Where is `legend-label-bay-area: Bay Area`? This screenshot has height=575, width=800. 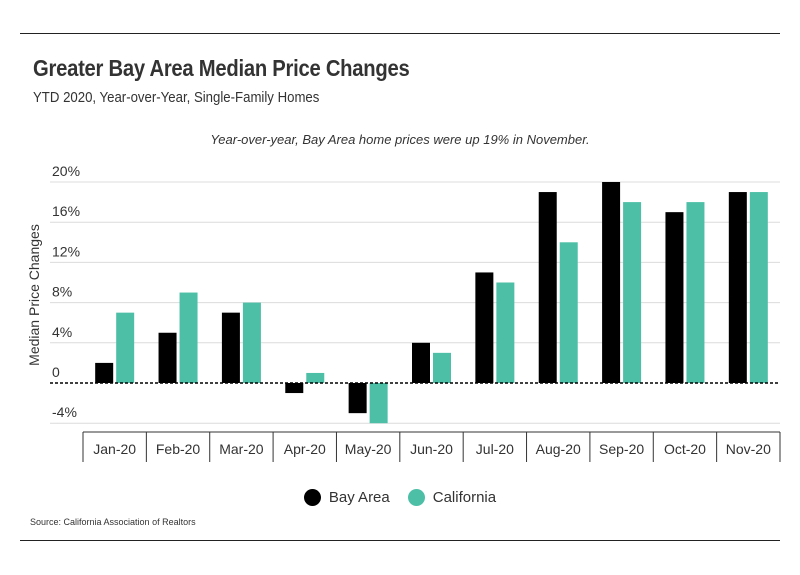 legend-label-bay-area: Bay Area is located at coordinates (359, 497).